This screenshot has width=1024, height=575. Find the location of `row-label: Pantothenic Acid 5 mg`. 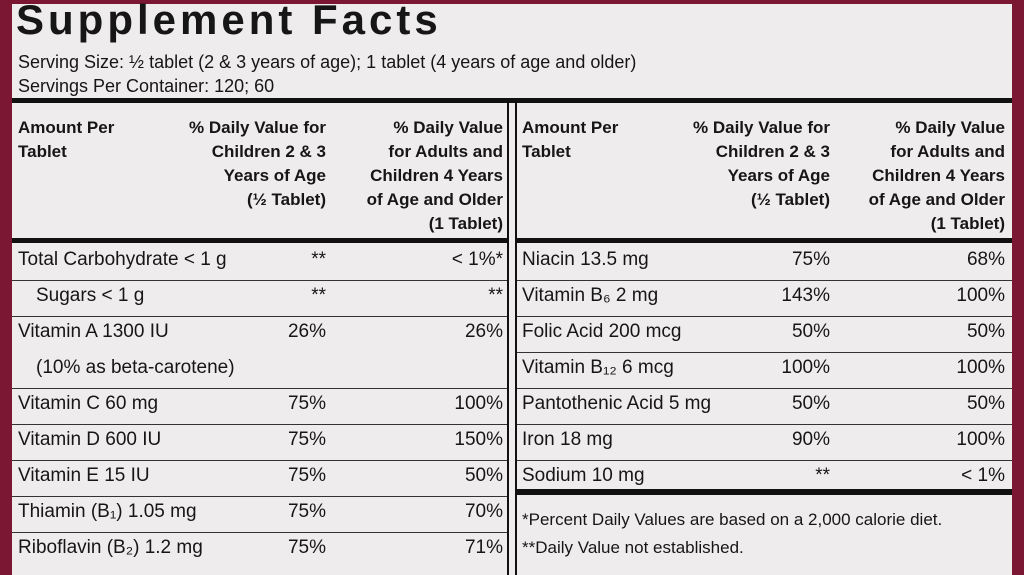

row-label: Pantothenic Acid 5 mg is located at coordinates (617, 403).